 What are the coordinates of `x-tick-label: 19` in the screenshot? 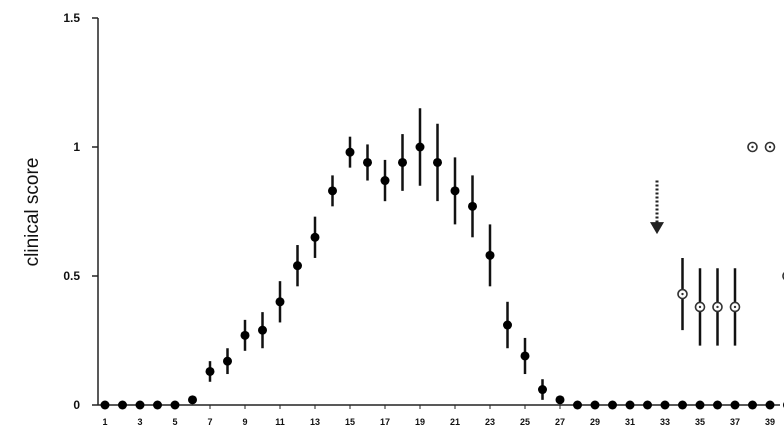 It's located at (420, 422).